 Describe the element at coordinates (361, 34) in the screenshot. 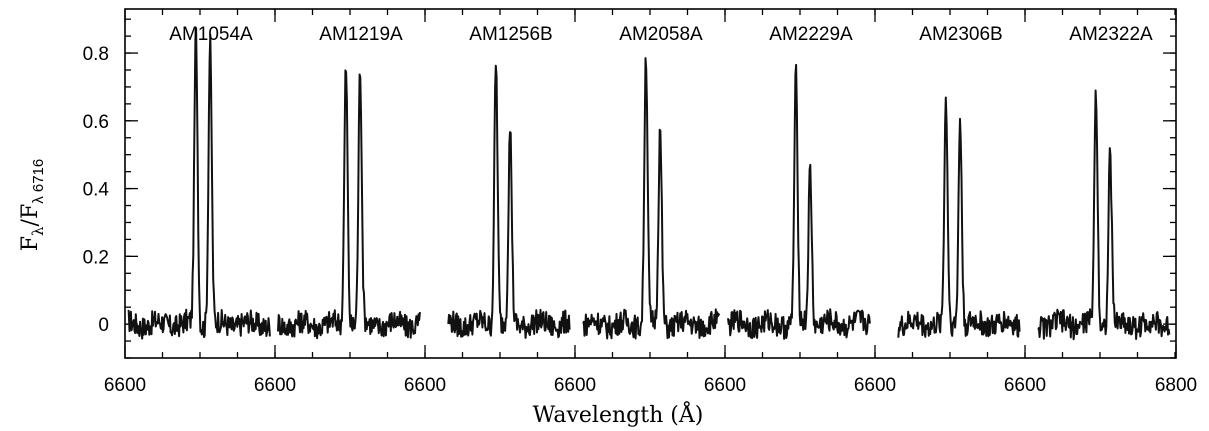

I see `panel-label: AM1219A` at that location.